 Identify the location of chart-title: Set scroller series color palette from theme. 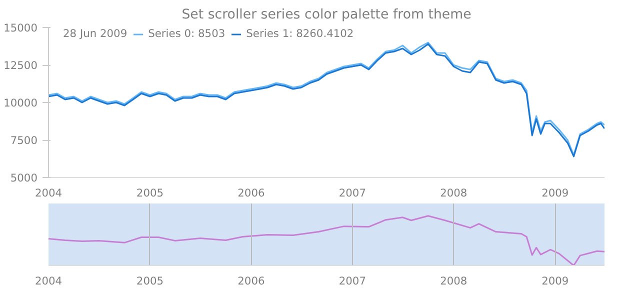
(327, 15).